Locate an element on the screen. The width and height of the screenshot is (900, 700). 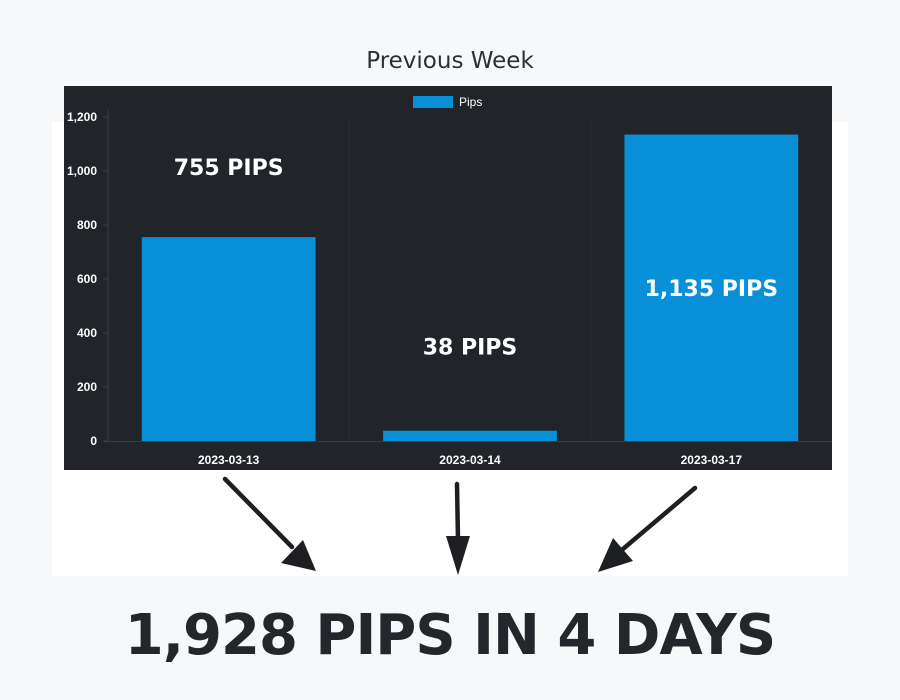
arrow-icon-right is located at coordinates (648, 528).